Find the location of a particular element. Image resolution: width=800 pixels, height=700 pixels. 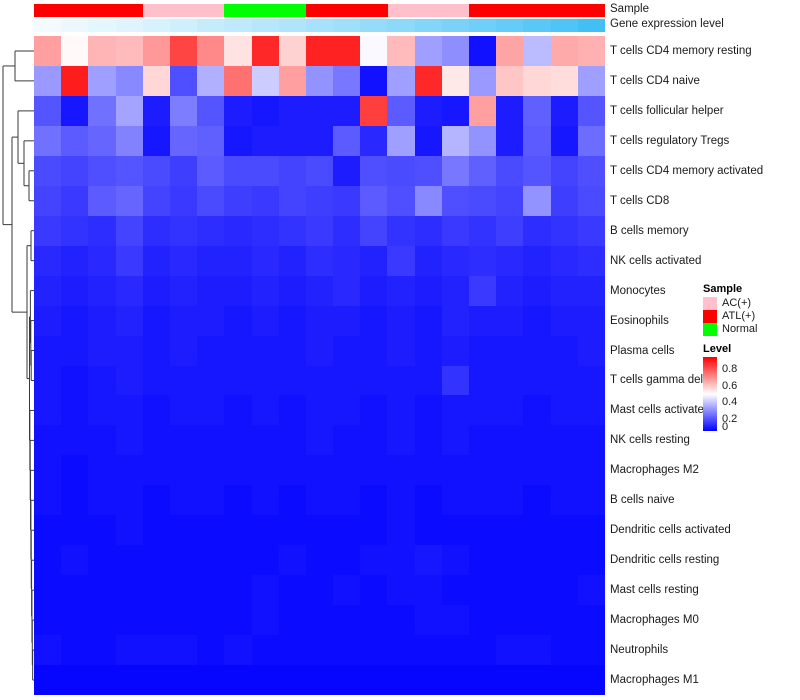

level-colorbar is located at coordinates (710, 394).